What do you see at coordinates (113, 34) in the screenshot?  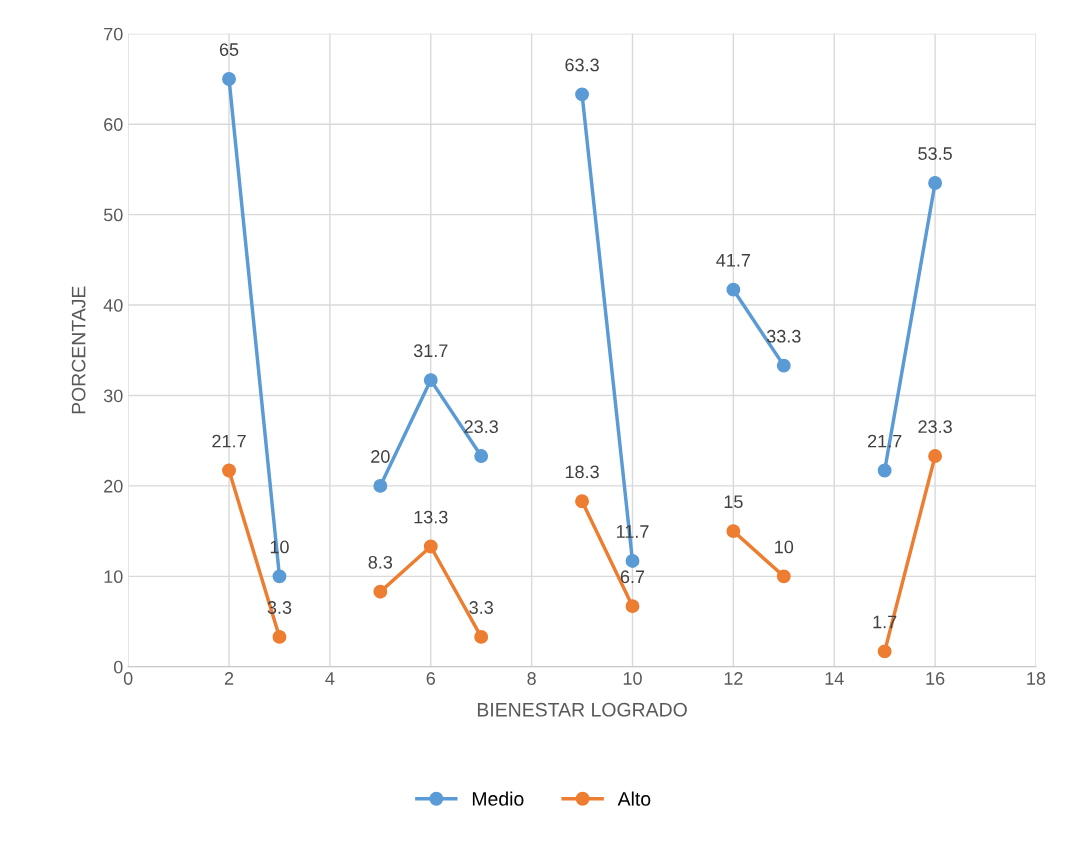 I see `y-tick-label: 70` at bounding box center [113, 34].